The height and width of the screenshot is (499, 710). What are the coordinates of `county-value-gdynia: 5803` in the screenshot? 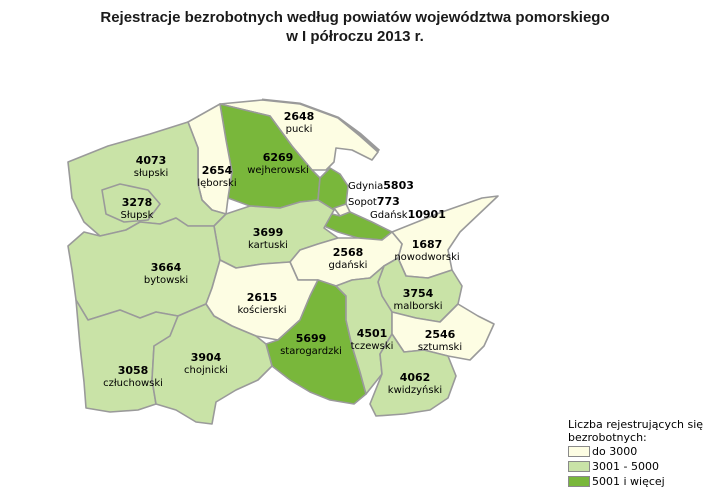 It's located at (398, 185).